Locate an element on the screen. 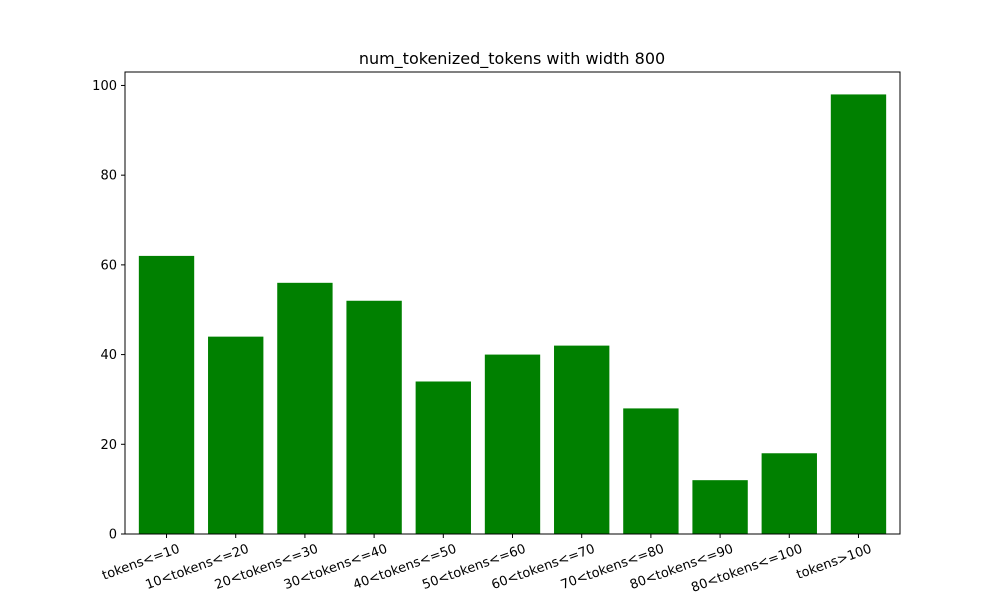  y-tick-label: 0 is located at coordinates (113, 535).